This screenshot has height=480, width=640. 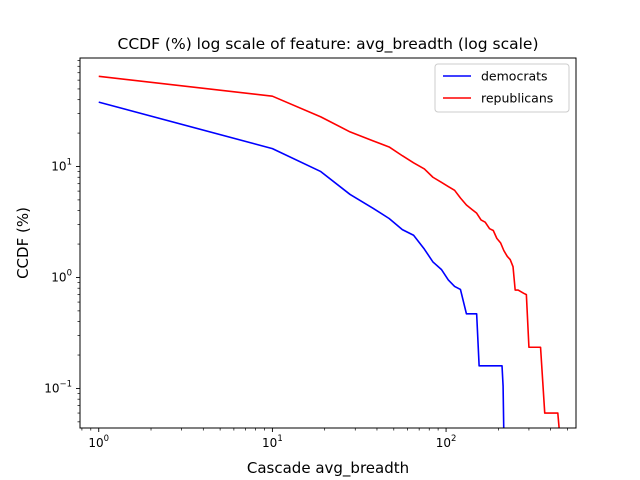 I want to click on x-axis-ticks: 10⁰ 10¹ 10², so click(x=272, y=439).